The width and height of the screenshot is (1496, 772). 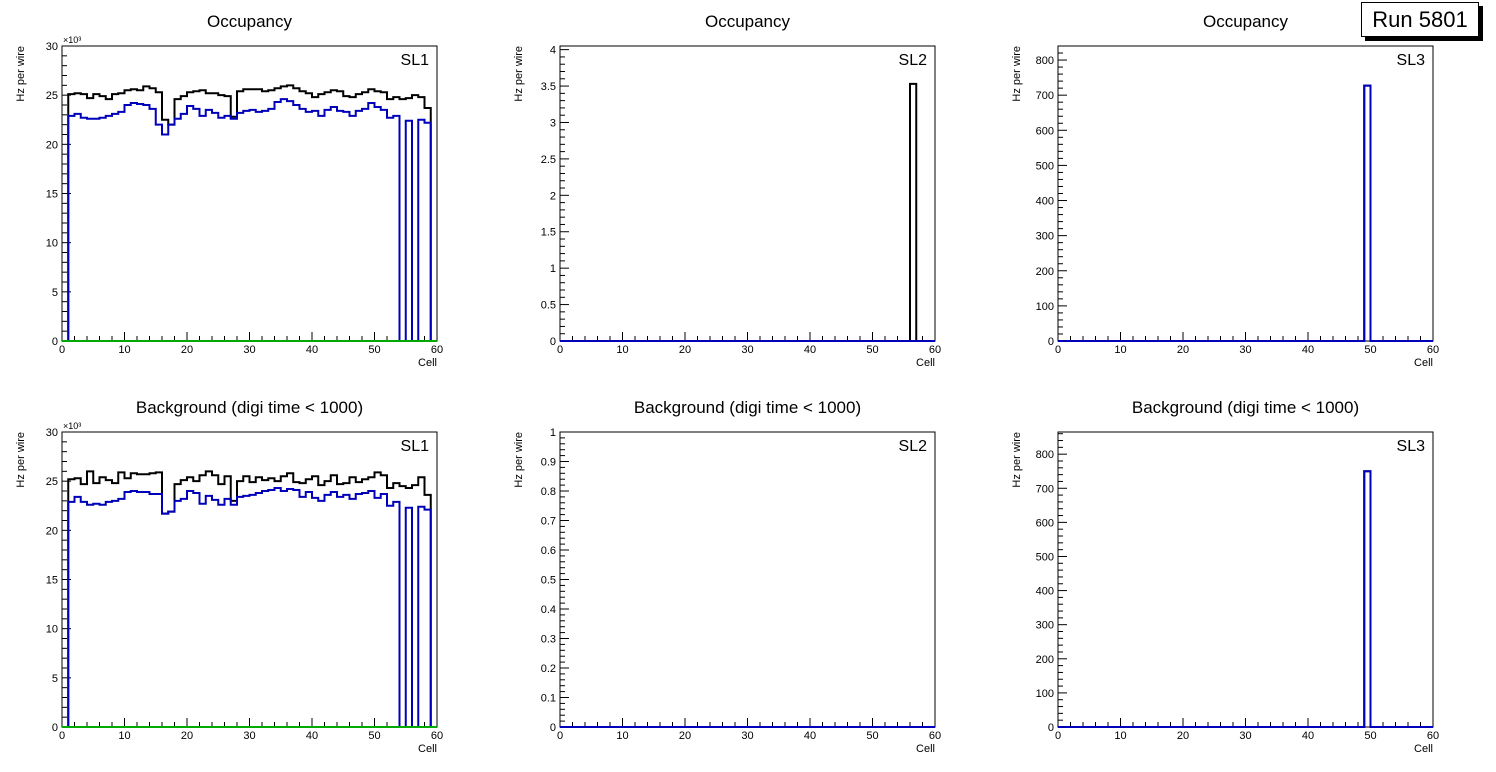 What do you see at coordinates (1045, 489) in the screenshot?
I see `y-tick-label: 700` at bounding box center [1045, 489].